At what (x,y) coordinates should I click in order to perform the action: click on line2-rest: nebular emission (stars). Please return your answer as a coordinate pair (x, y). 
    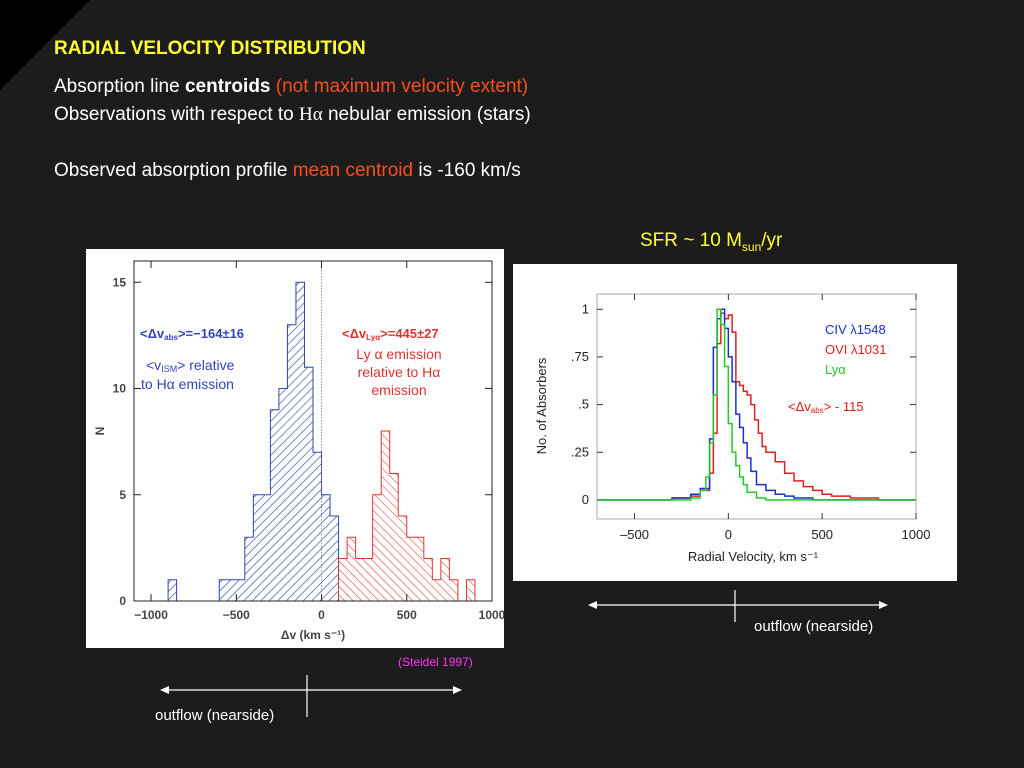
    Looking at the image, I should click on (426, 114).